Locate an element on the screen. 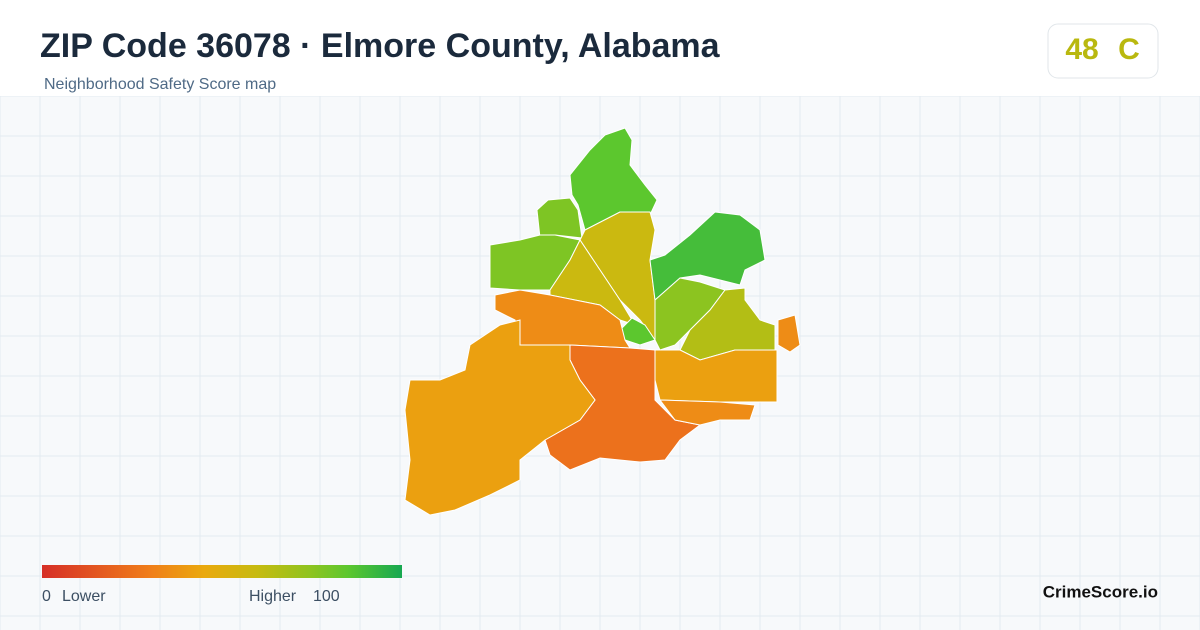 This screenshot has height=630, width=1200. legend-max-label: Higher is located at coordinates (273, 596).